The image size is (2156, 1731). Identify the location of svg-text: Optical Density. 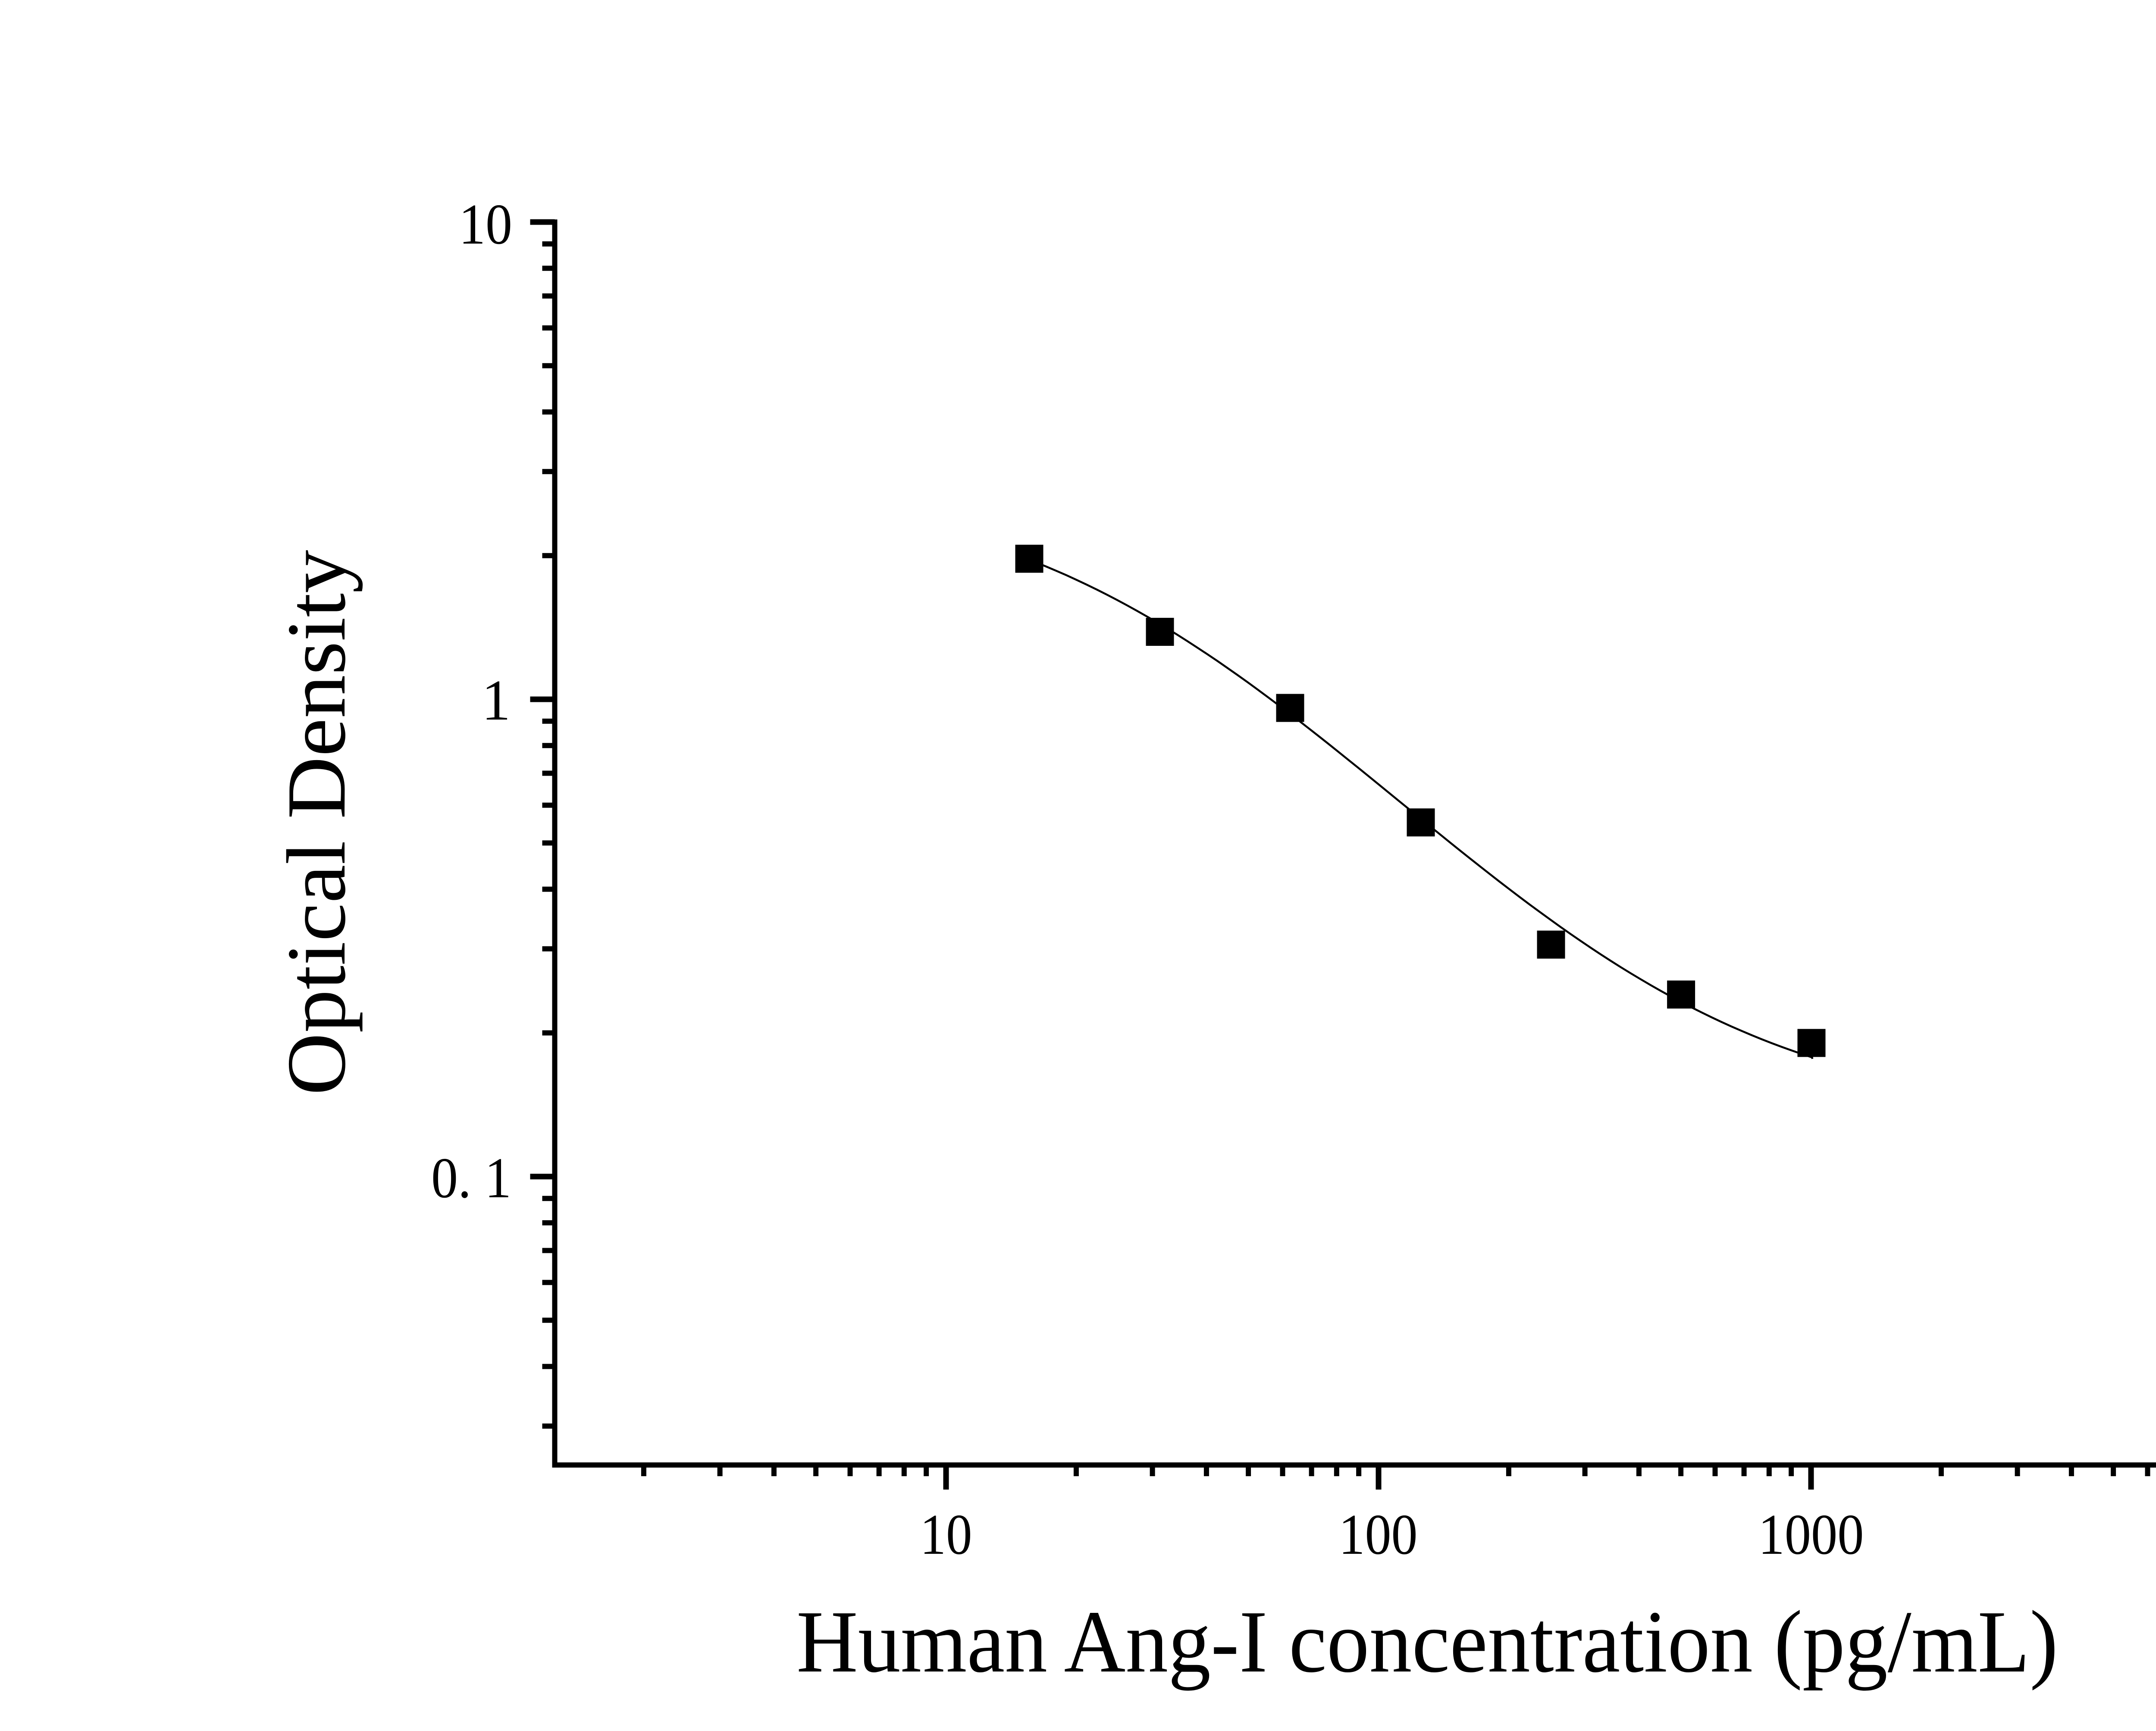
(316, 823).